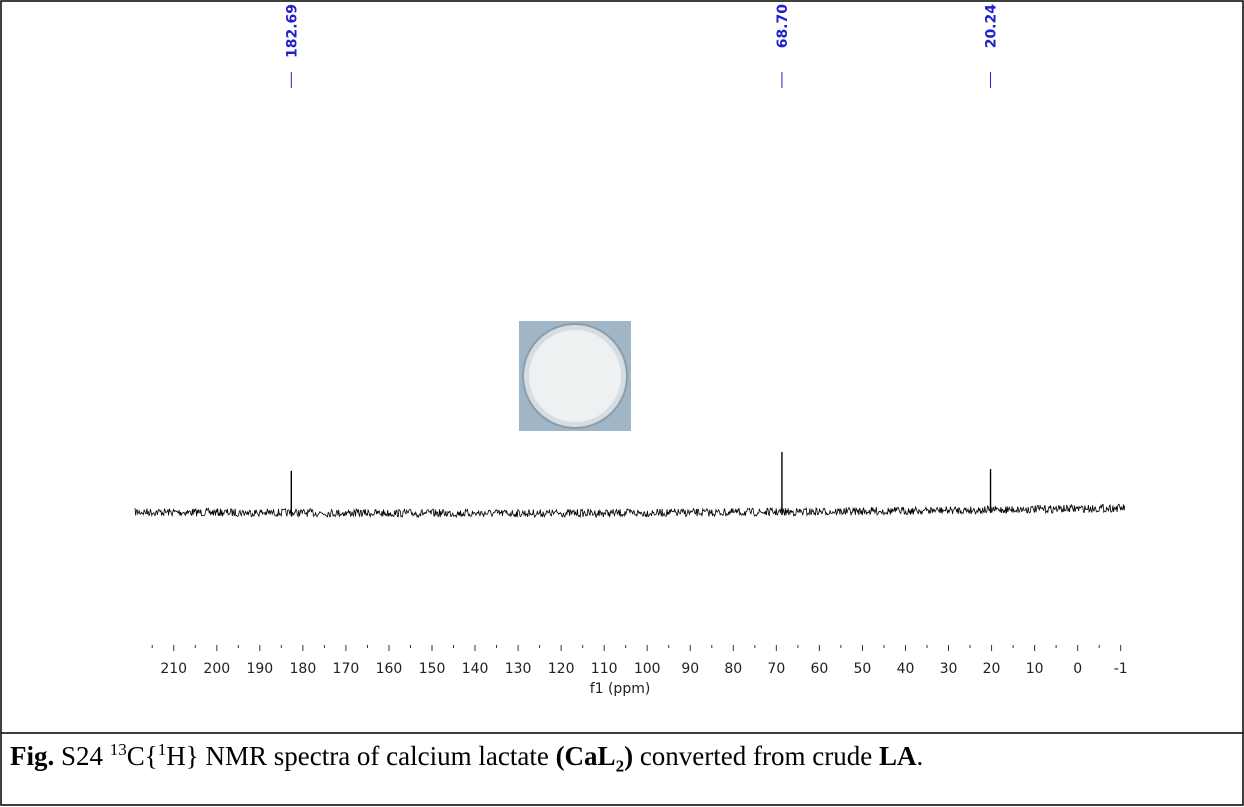 This screenshot has height=807, width=1244. Describe the element at coordinates (949, 669) in the screenshot. I see `x-tick-label: 30` at that location.